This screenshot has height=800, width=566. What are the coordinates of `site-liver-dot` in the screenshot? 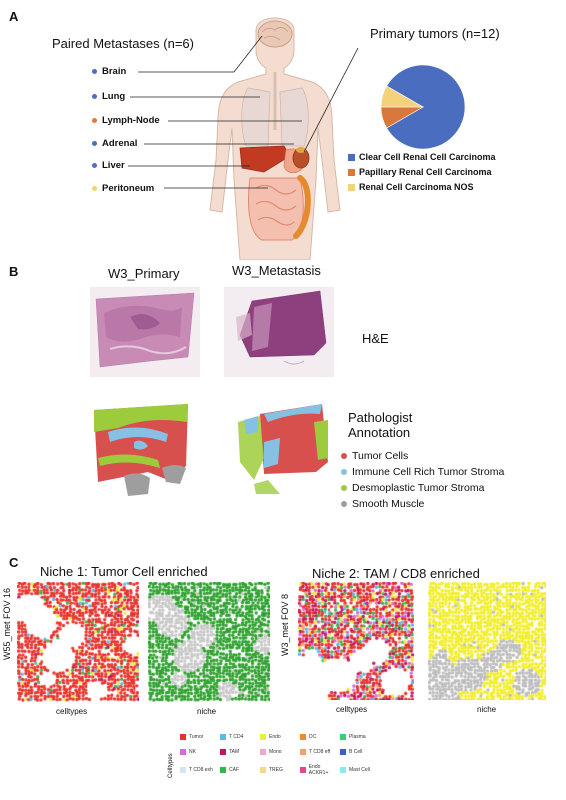 It's located at (94, 165).